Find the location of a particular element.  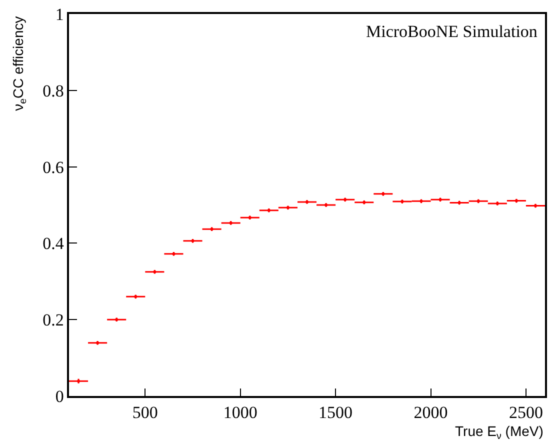

annotation: MicroBooNE Simulation is located at coordinates (452, 31).